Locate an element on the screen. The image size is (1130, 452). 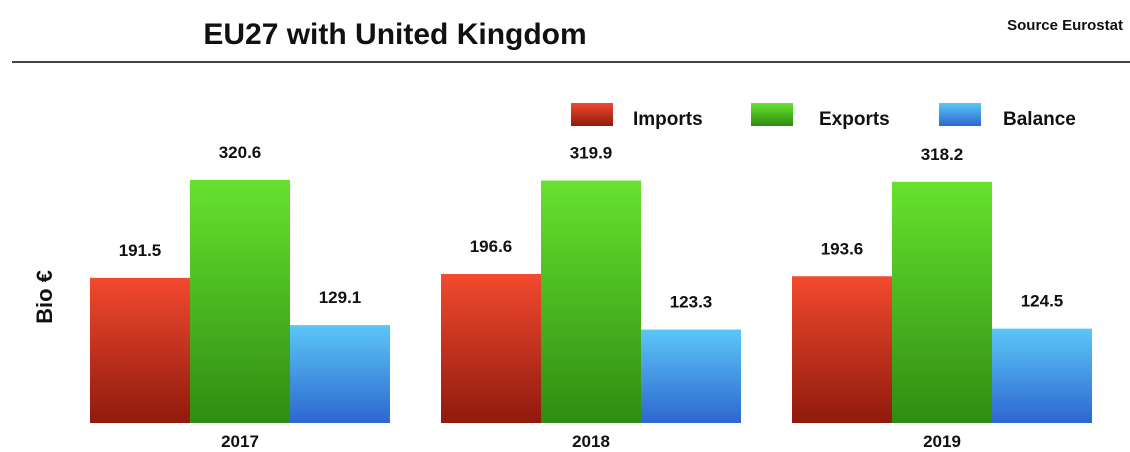
bar-exports-2019 is located at coordinates (942, 302).